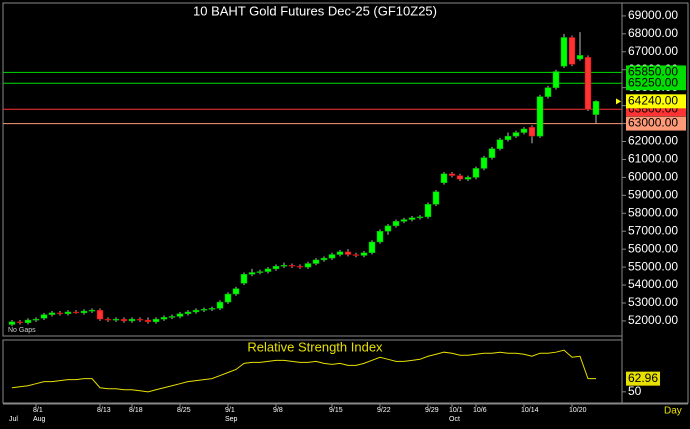 This screenshot has width=690, height=429. Describe the element at coordinates (104, 410) in the screenshot. I see `x-tick-label: 8/13` at that location.